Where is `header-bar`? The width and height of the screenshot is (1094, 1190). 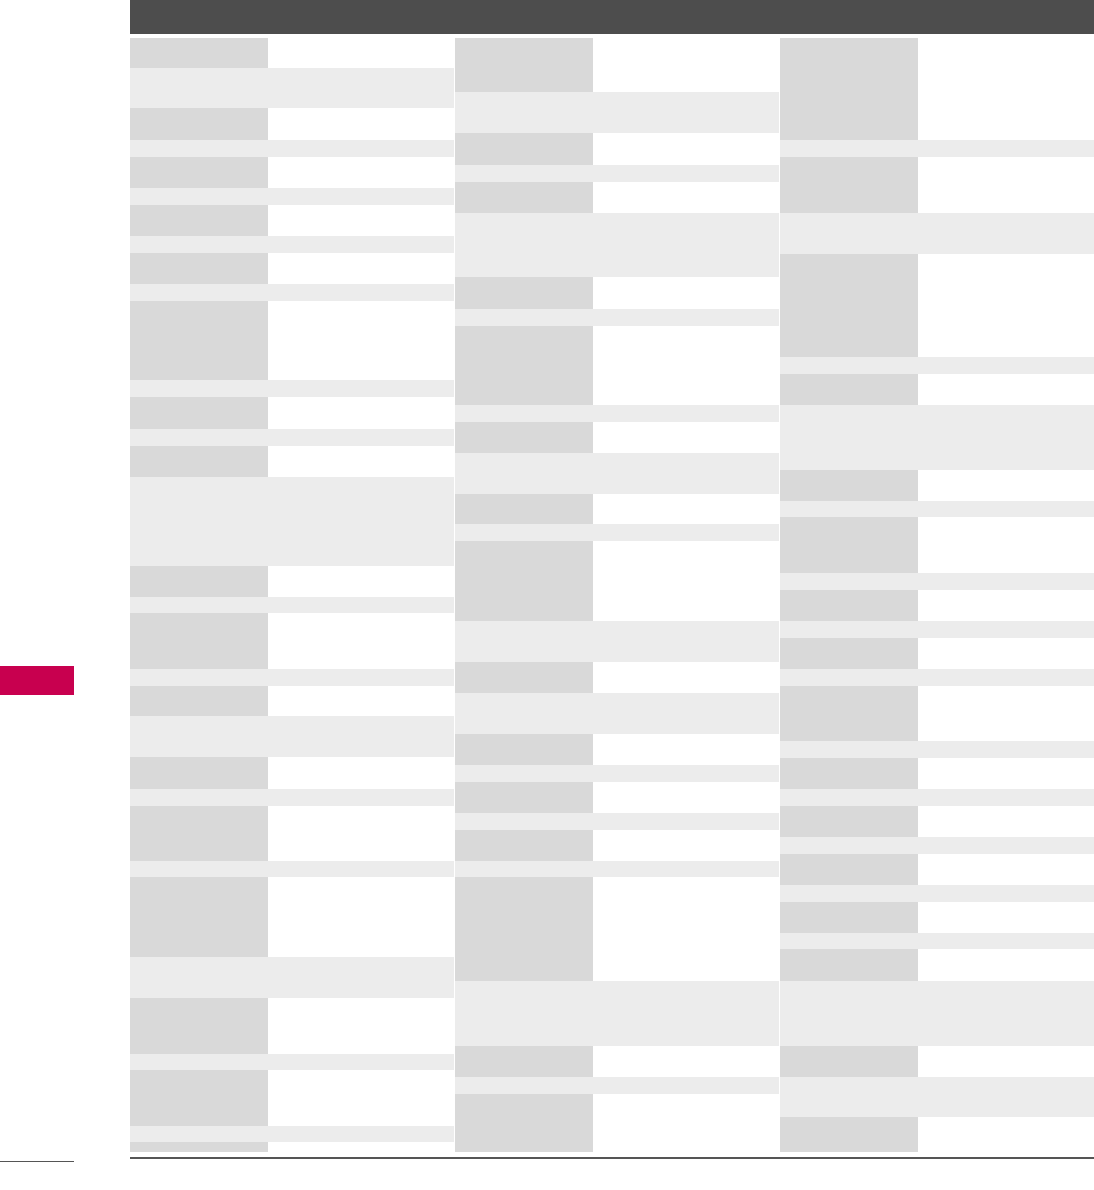
header-bar is located at coordinates (612, 17).